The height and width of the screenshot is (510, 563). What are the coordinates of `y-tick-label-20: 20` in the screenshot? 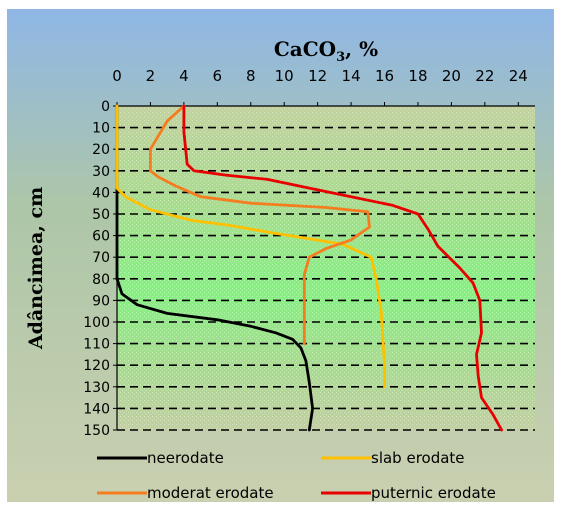 It's located at (101, 150).